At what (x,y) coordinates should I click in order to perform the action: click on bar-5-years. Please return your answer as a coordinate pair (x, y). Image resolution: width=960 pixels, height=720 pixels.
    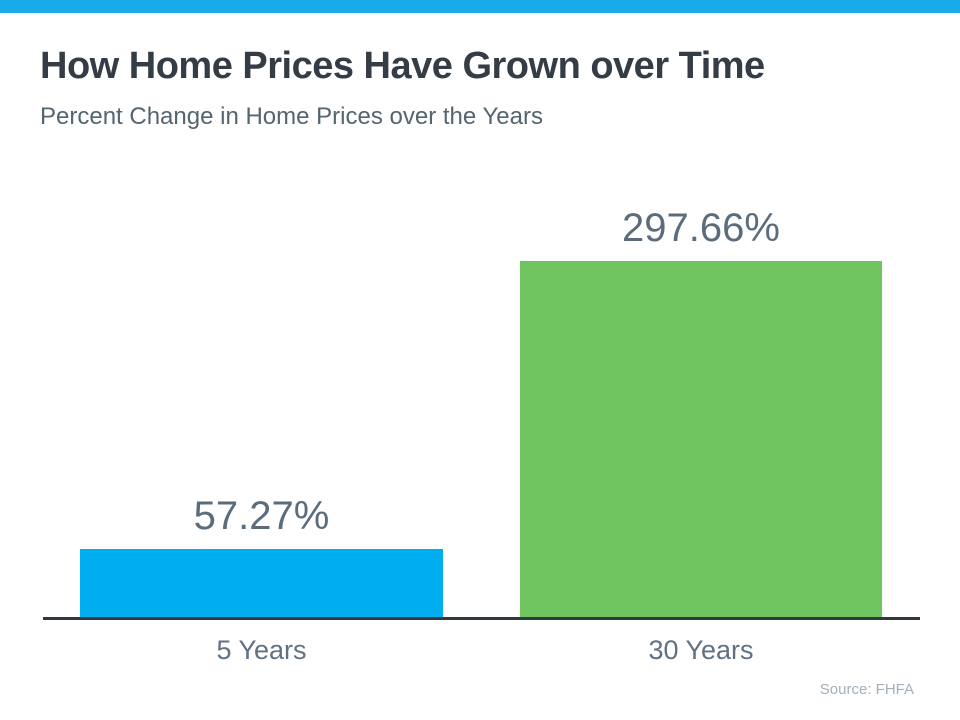
    Looking at the image, I should click on (261, 583).